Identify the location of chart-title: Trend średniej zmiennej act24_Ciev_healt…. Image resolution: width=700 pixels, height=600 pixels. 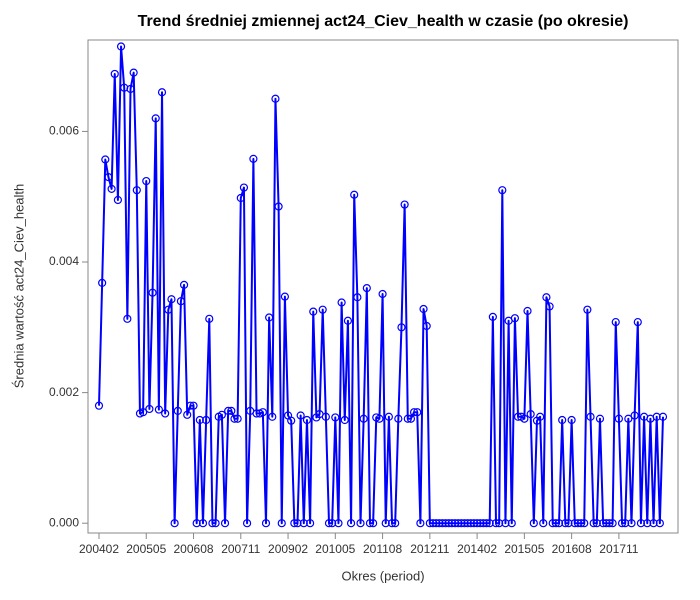
(383, 21).